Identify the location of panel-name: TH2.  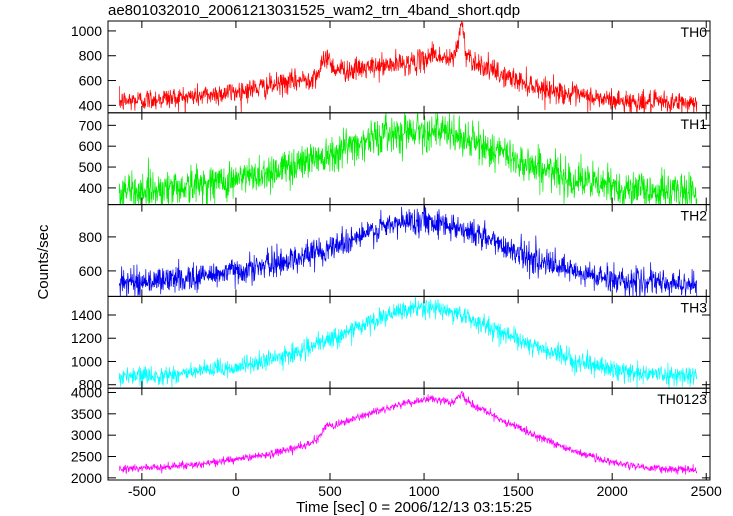
(694, 216).